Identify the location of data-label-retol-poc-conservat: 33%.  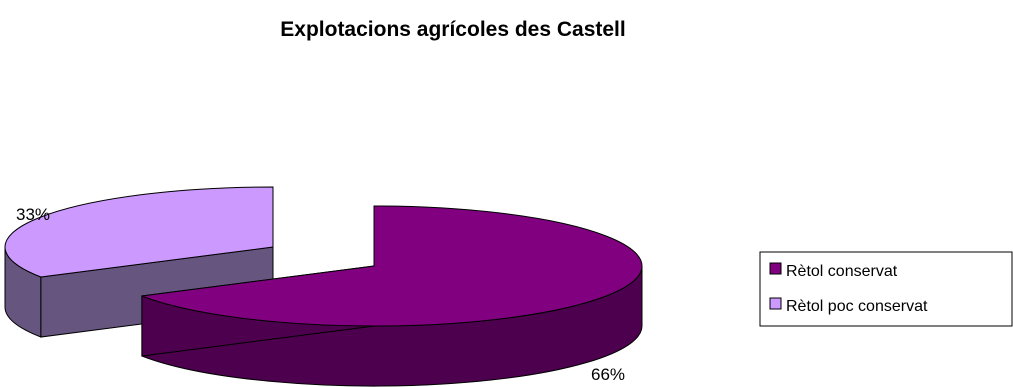
(33, 214).